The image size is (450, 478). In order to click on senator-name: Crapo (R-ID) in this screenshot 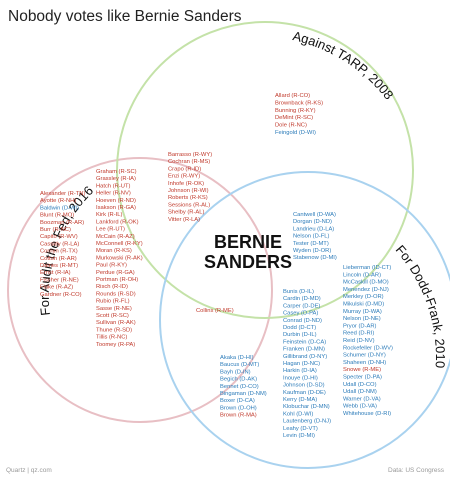, I will do `click(184, 169)`.